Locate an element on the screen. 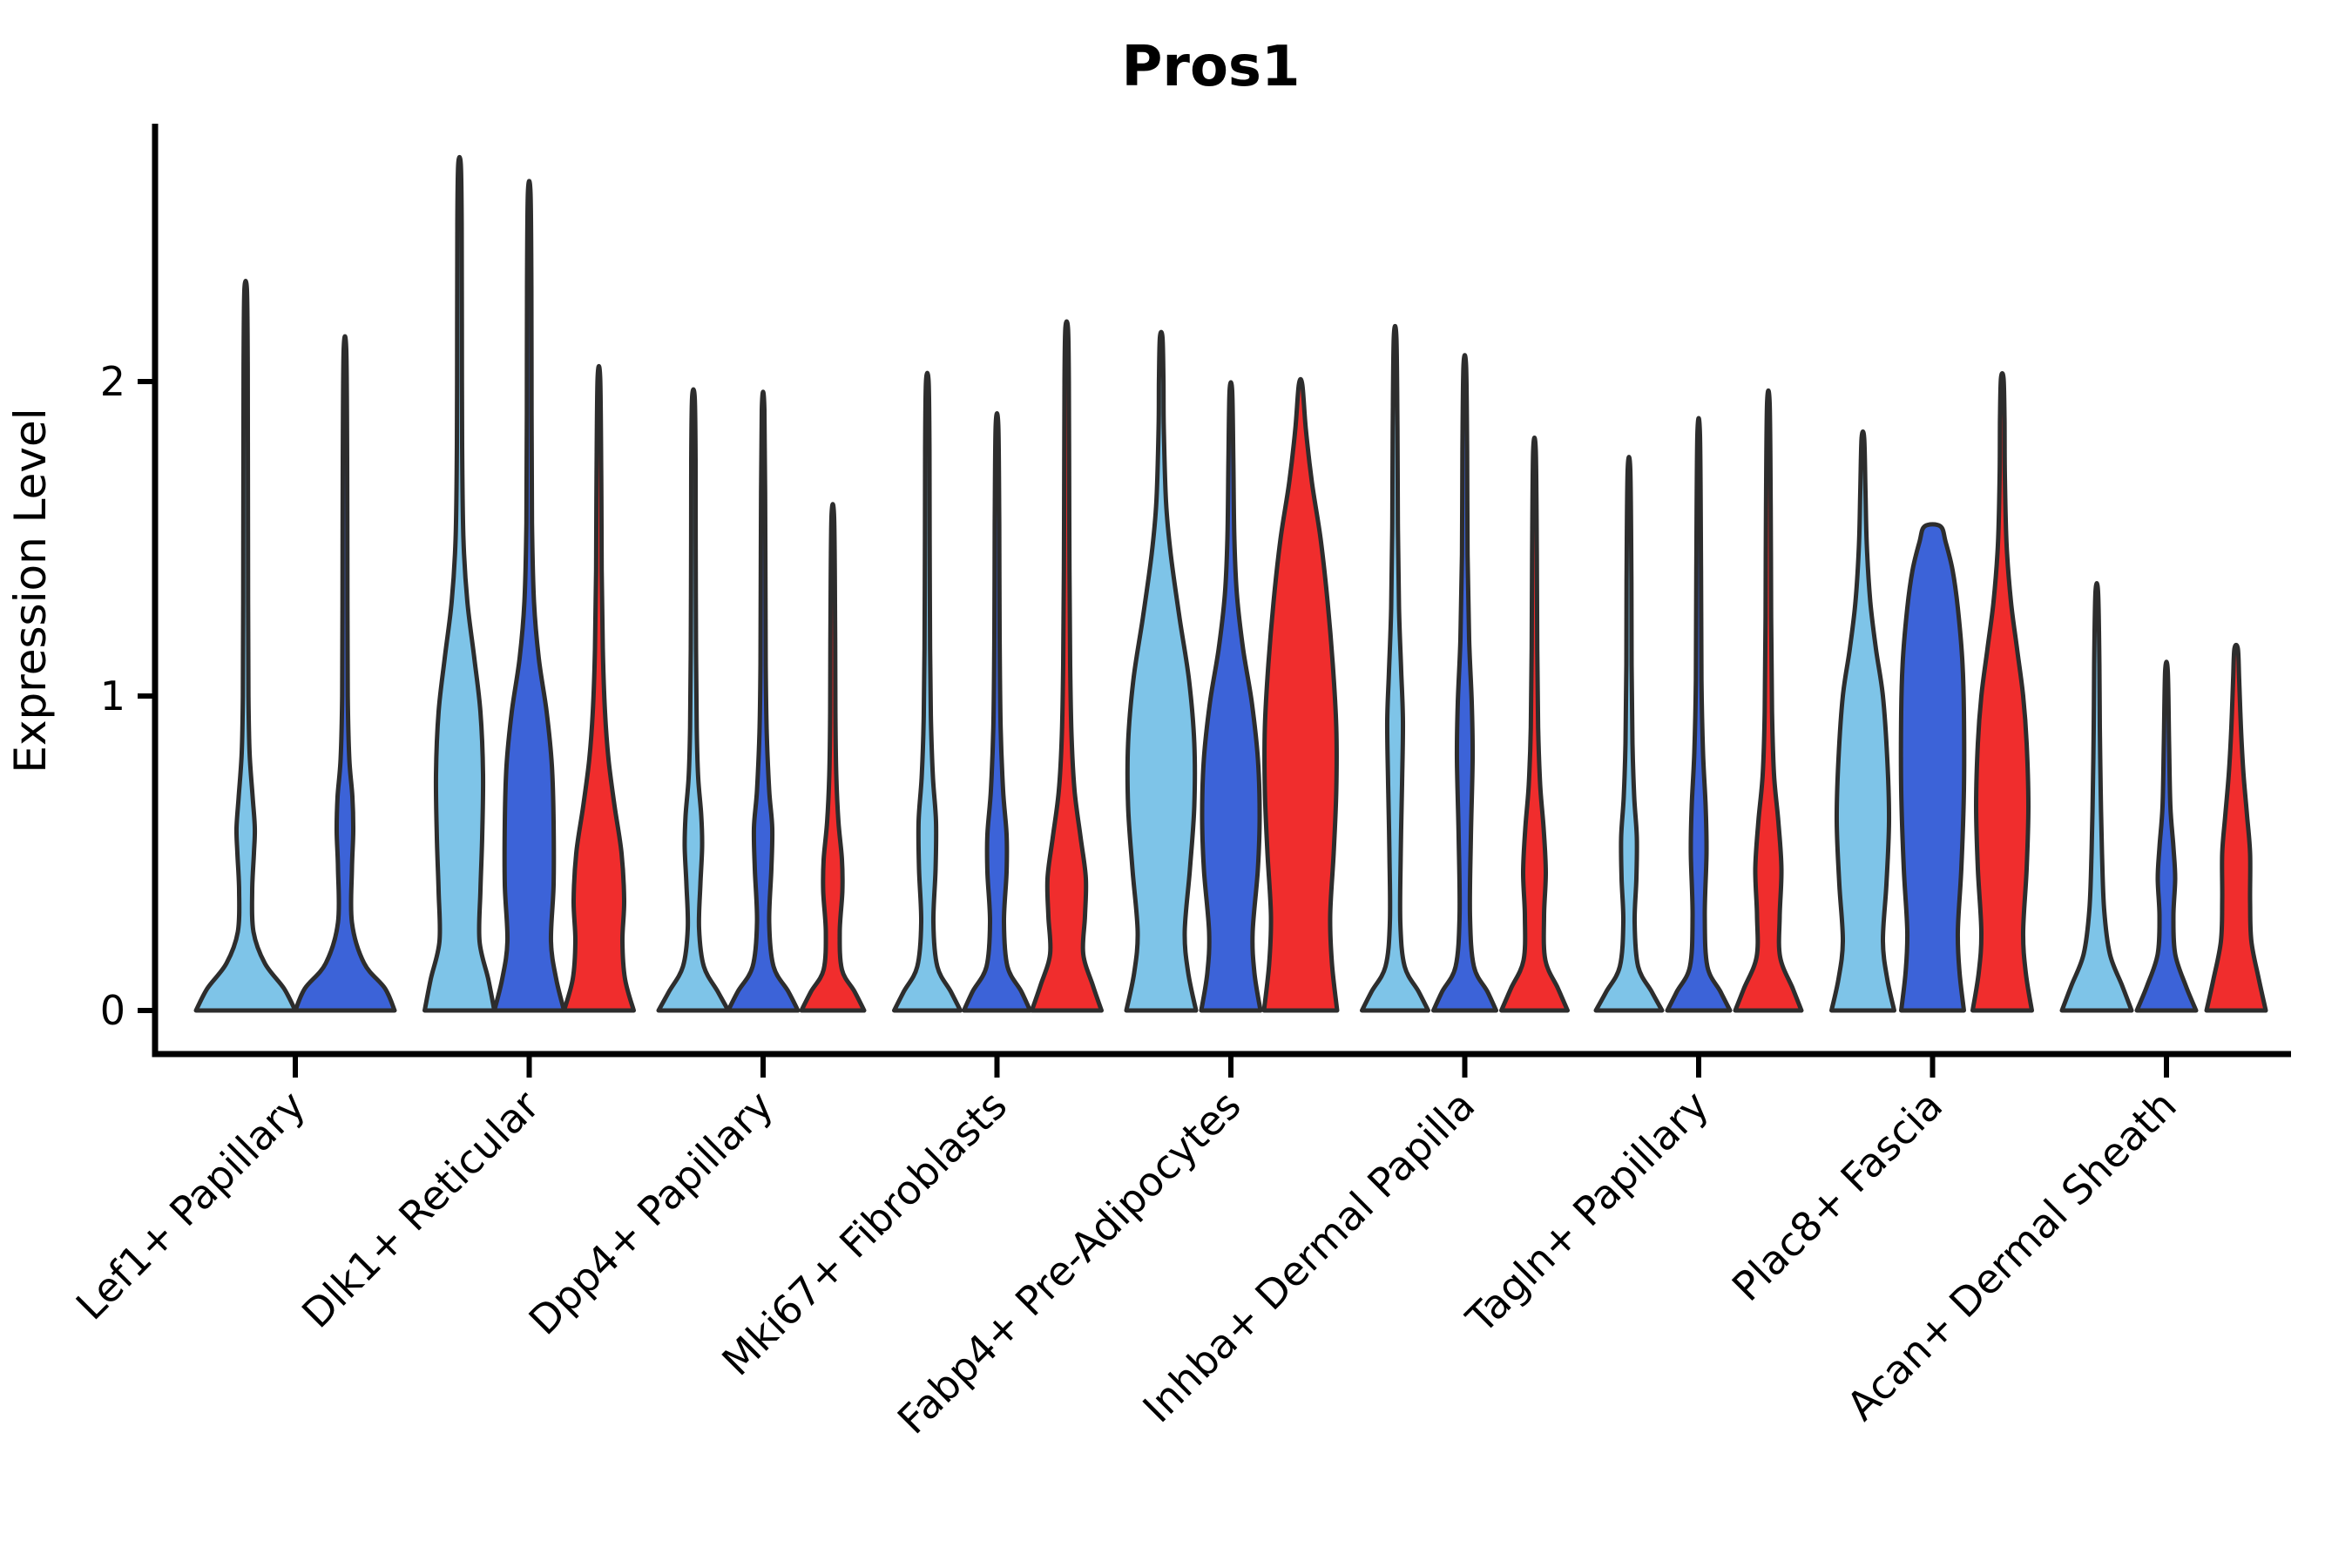  violin-3-blue is located at coordinates (763, 701).